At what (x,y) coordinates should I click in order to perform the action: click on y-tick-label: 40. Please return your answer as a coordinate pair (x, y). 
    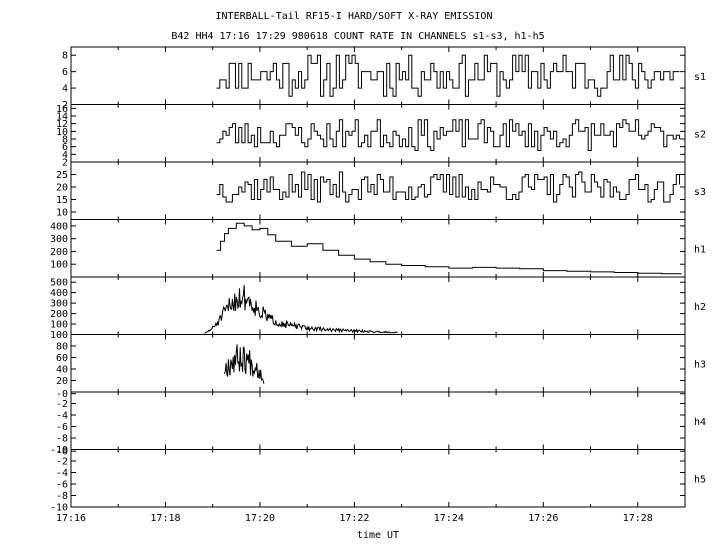
    Looking at the image, I should click on (62, 370).